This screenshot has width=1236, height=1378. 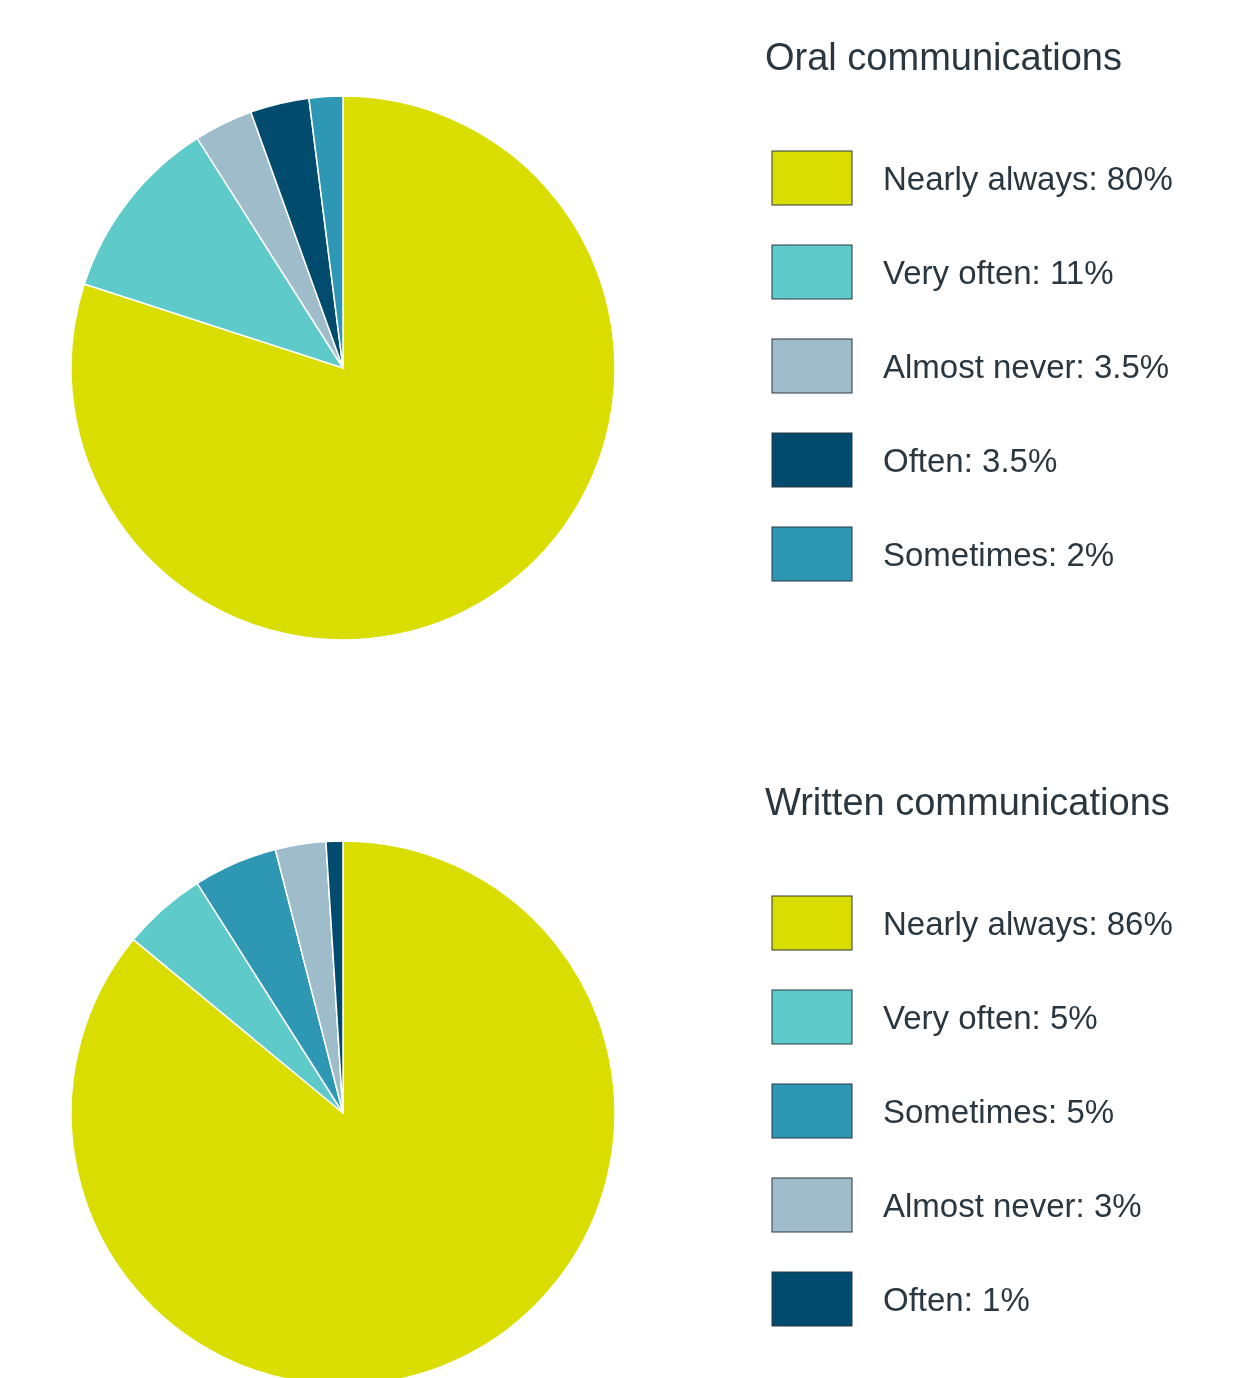 I want to click on legend-label: Sometimes: 2%, so click(x=999, y=554).